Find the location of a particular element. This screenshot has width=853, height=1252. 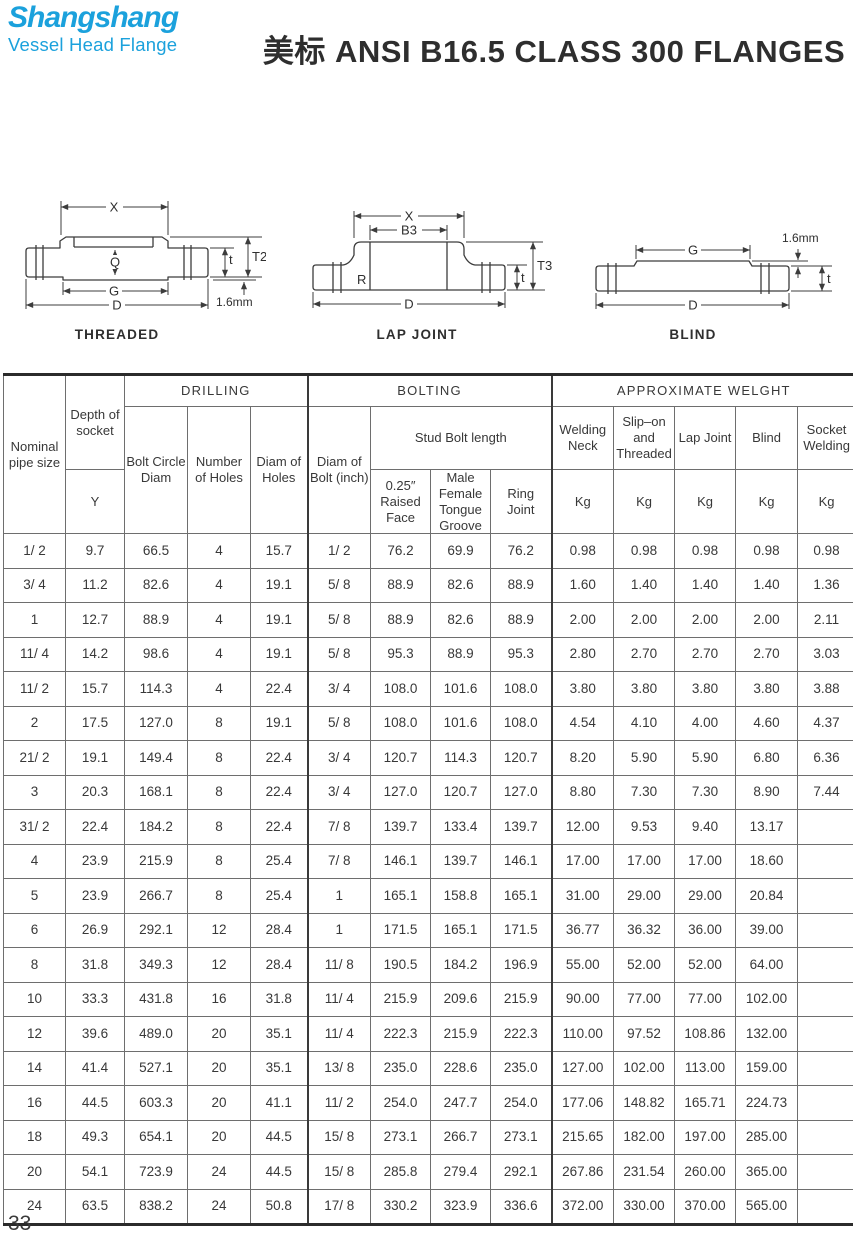

cell-nominal-pipe-size: 6 is located at coordinates (34, 930).